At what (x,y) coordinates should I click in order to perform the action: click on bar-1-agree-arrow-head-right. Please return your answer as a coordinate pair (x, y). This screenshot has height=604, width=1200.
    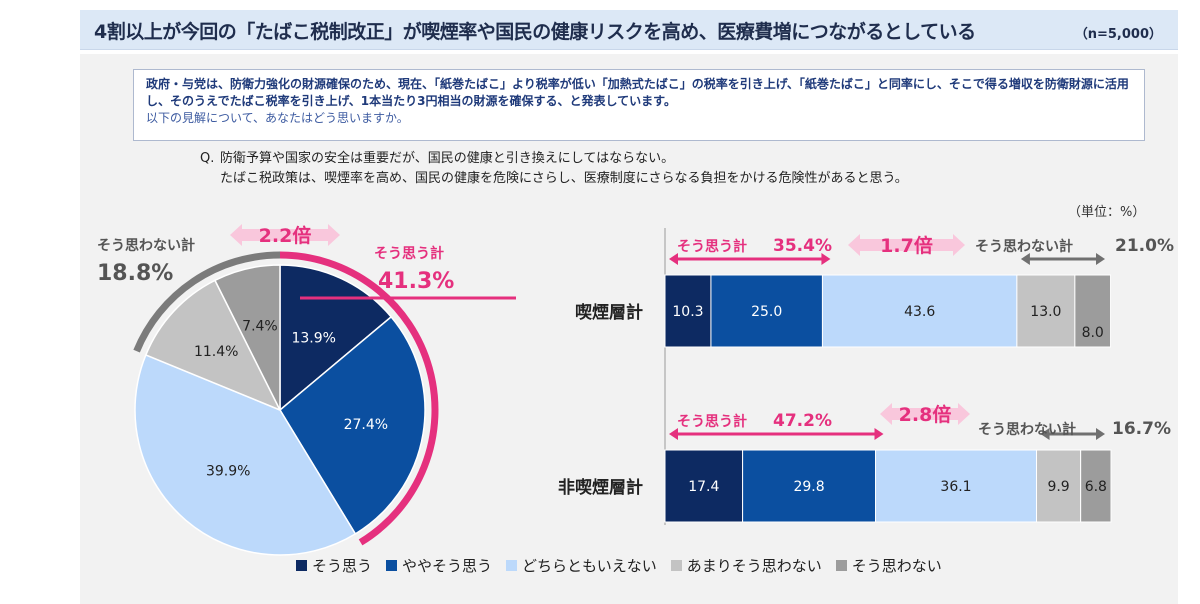
    Looking at the image, I should click on (826, 259).